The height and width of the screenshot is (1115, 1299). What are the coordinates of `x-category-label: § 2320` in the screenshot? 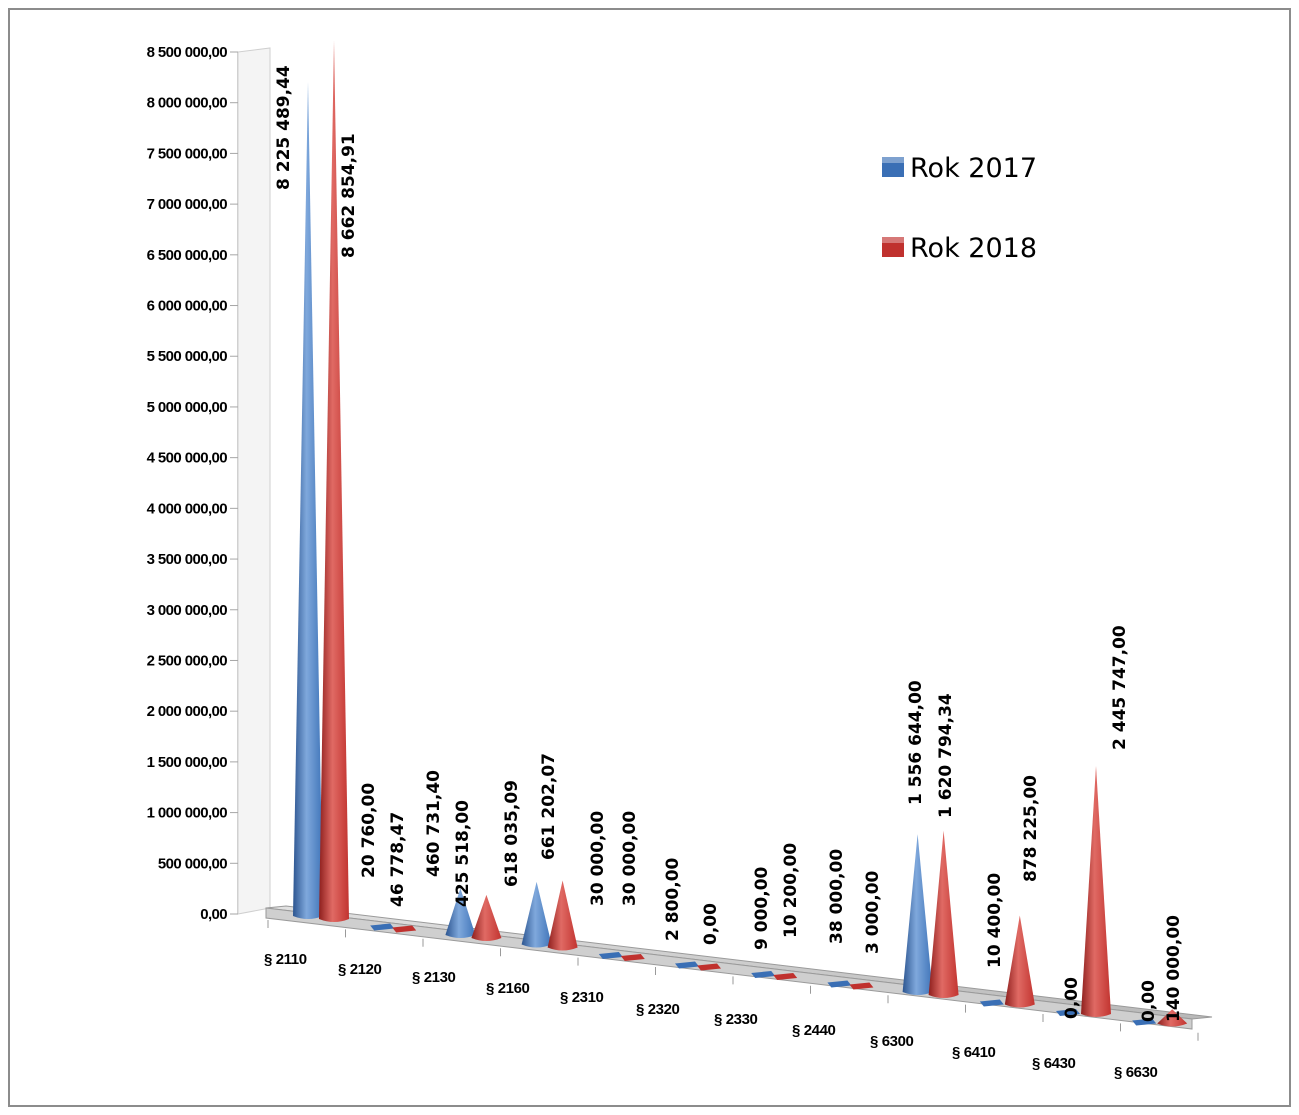 It's located at (658, 1009).